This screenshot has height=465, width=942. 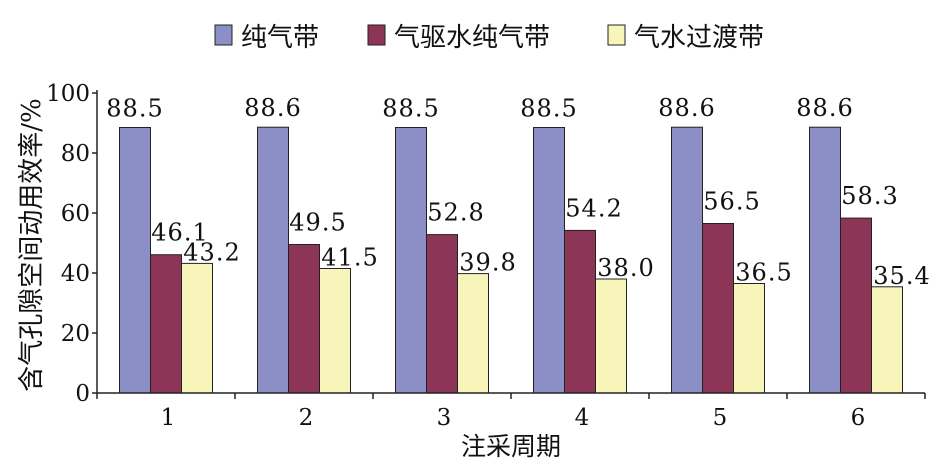 What do you see at coordinates (869, 196) in the screenshot?
I see `data-label: 58.3` at bounding box center [869, 196].